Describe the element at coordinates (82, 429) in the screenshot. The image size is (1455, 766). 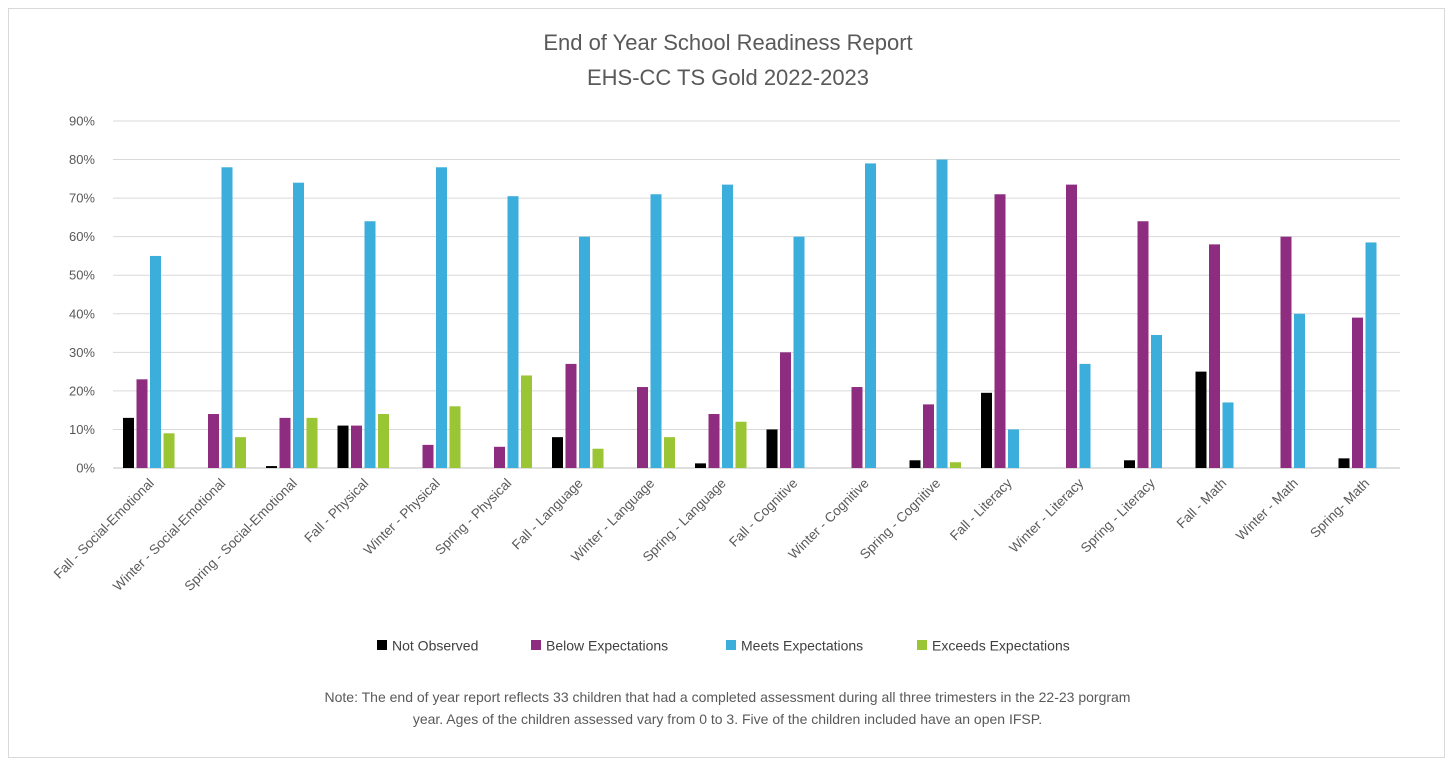
I see `y-tick-label: 10%` at that location.